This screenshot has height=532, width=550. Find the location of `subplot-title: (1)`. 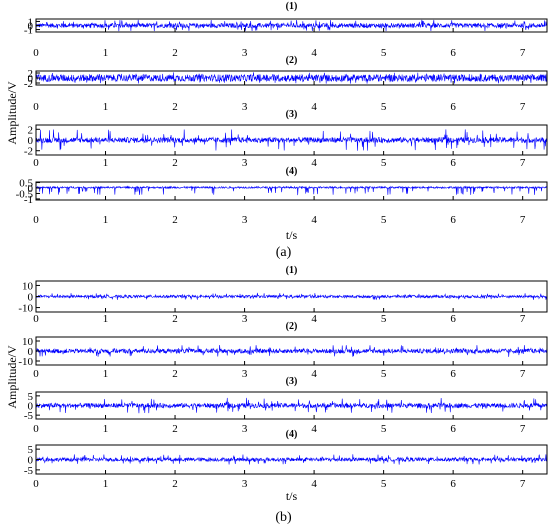

subplot-title: (1) is located at coordinates (292, 6).